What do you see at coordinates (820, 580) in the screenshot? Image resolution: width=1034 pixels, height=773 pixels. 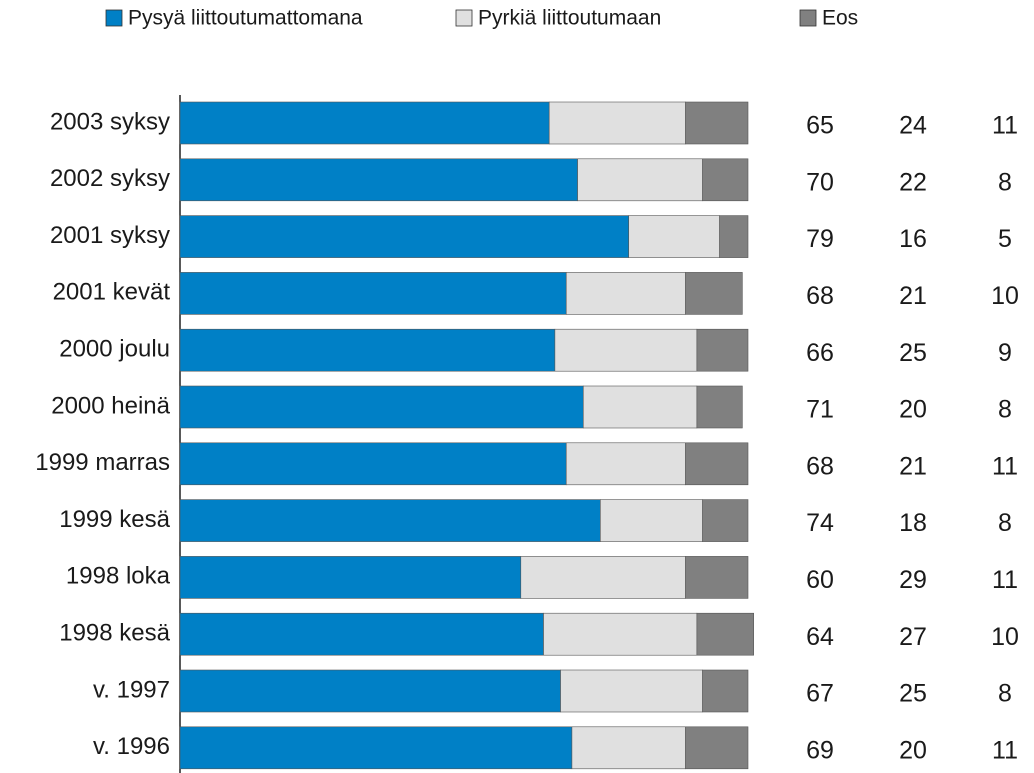 I see `value-label: 60` at bounding box center [820, 580].